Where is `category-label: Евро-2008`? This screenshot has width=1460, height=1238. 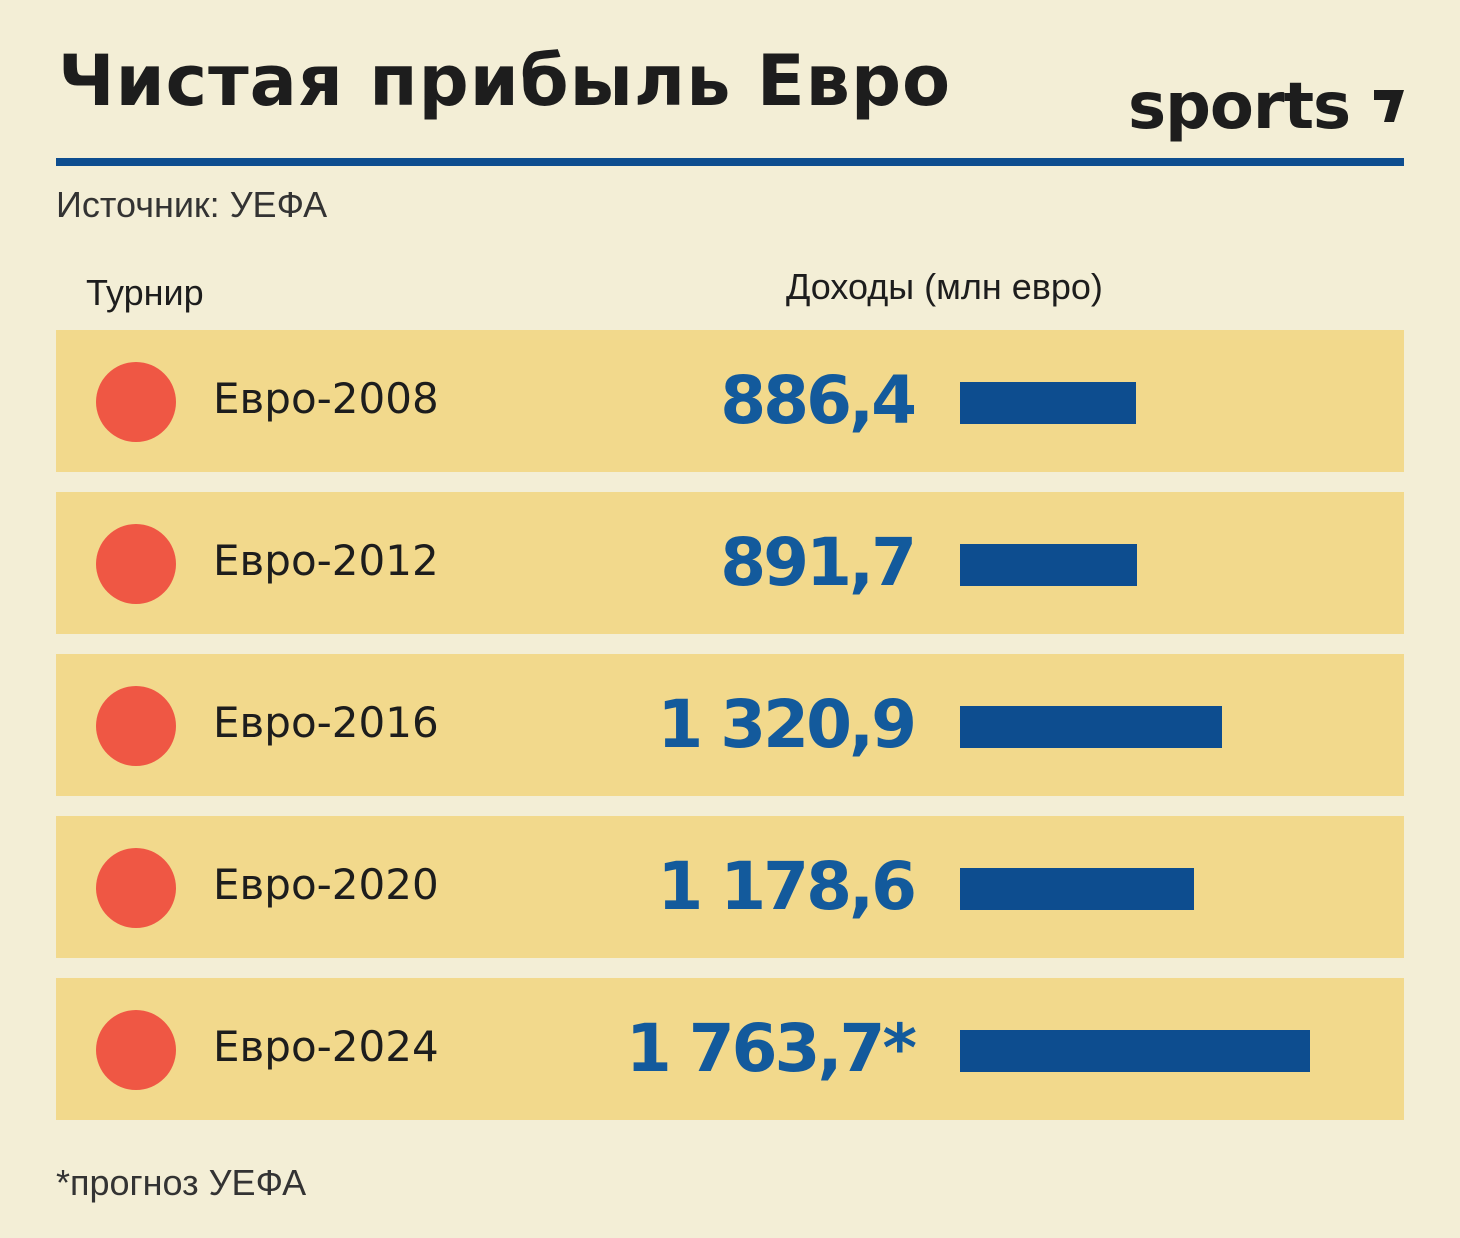 category-label: Евро-2008 is located at coordinates (326, 398).